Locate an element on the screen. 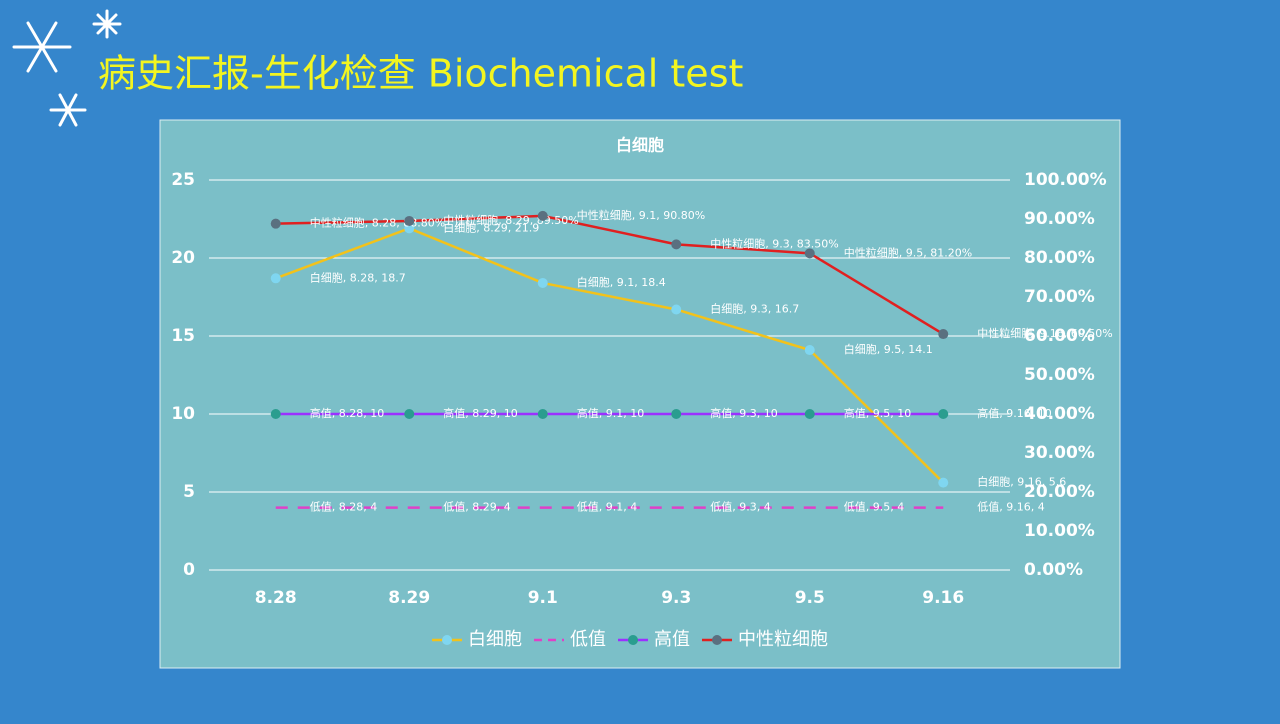  data-label: 高值, 8.28, 10 is located at coordinates (347, 413).